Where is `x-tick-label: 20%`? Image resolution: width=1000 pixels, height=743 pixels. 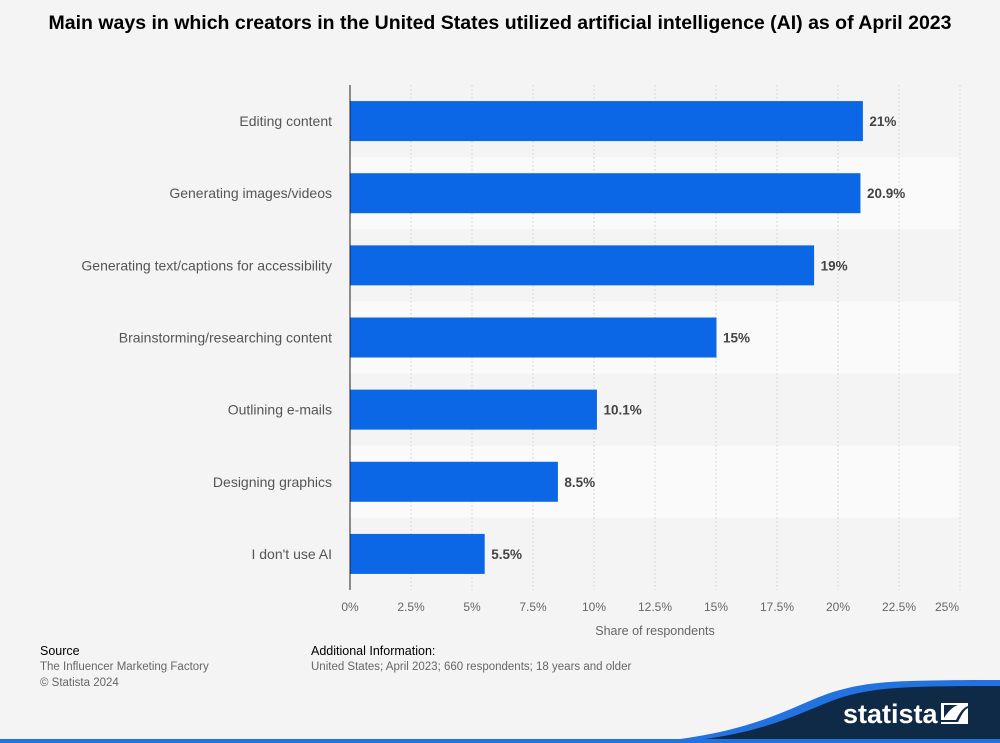 x-tick-label: 20% is located at coordinates (838, 607).